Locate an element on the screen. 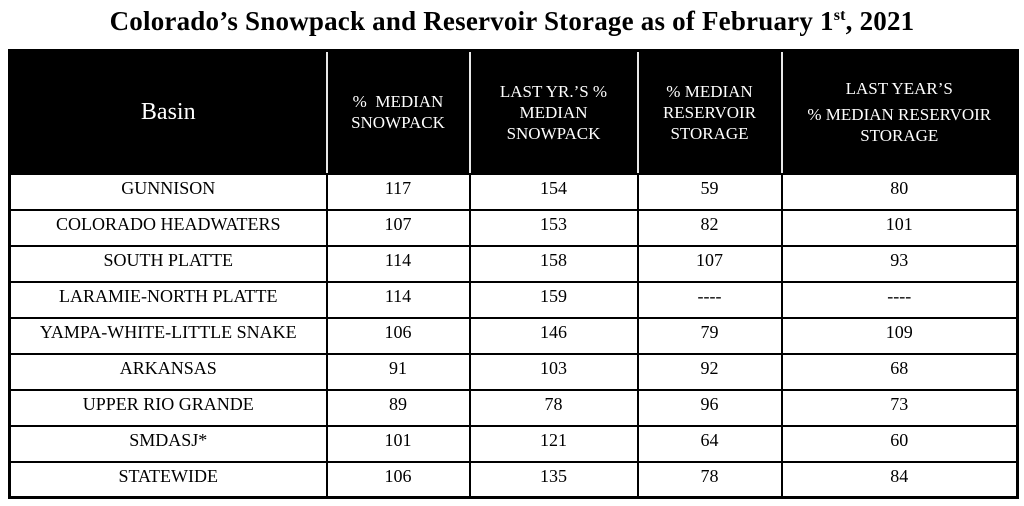 This screenshot has width=1024, height=506. last-yr-reservoir-cell: 109 is located at coordinates (899, 335).